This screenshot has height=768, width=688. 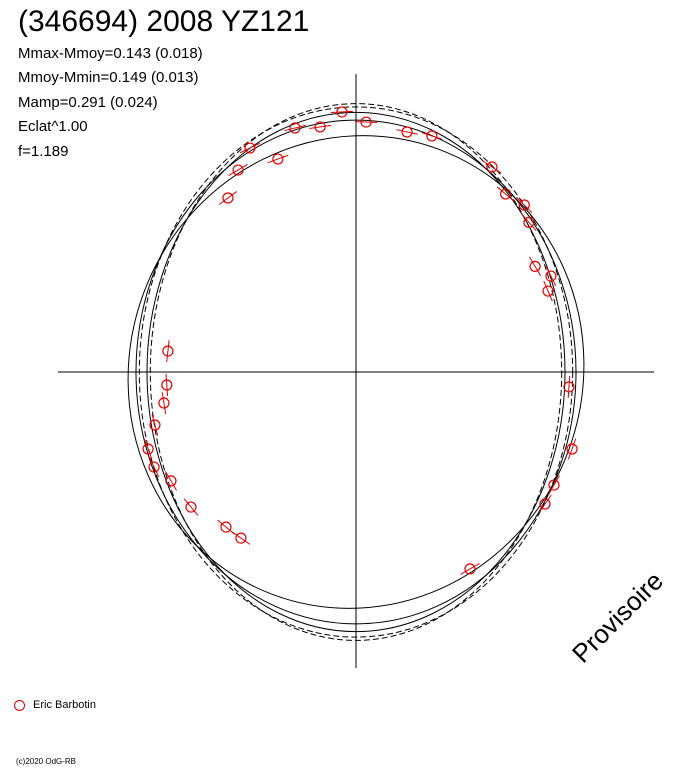 What do you see at coordinates (164, 21) in the screenshot?
I see `chart-title: (346694) 2008 YZ121` at bounding box center [164, 21].